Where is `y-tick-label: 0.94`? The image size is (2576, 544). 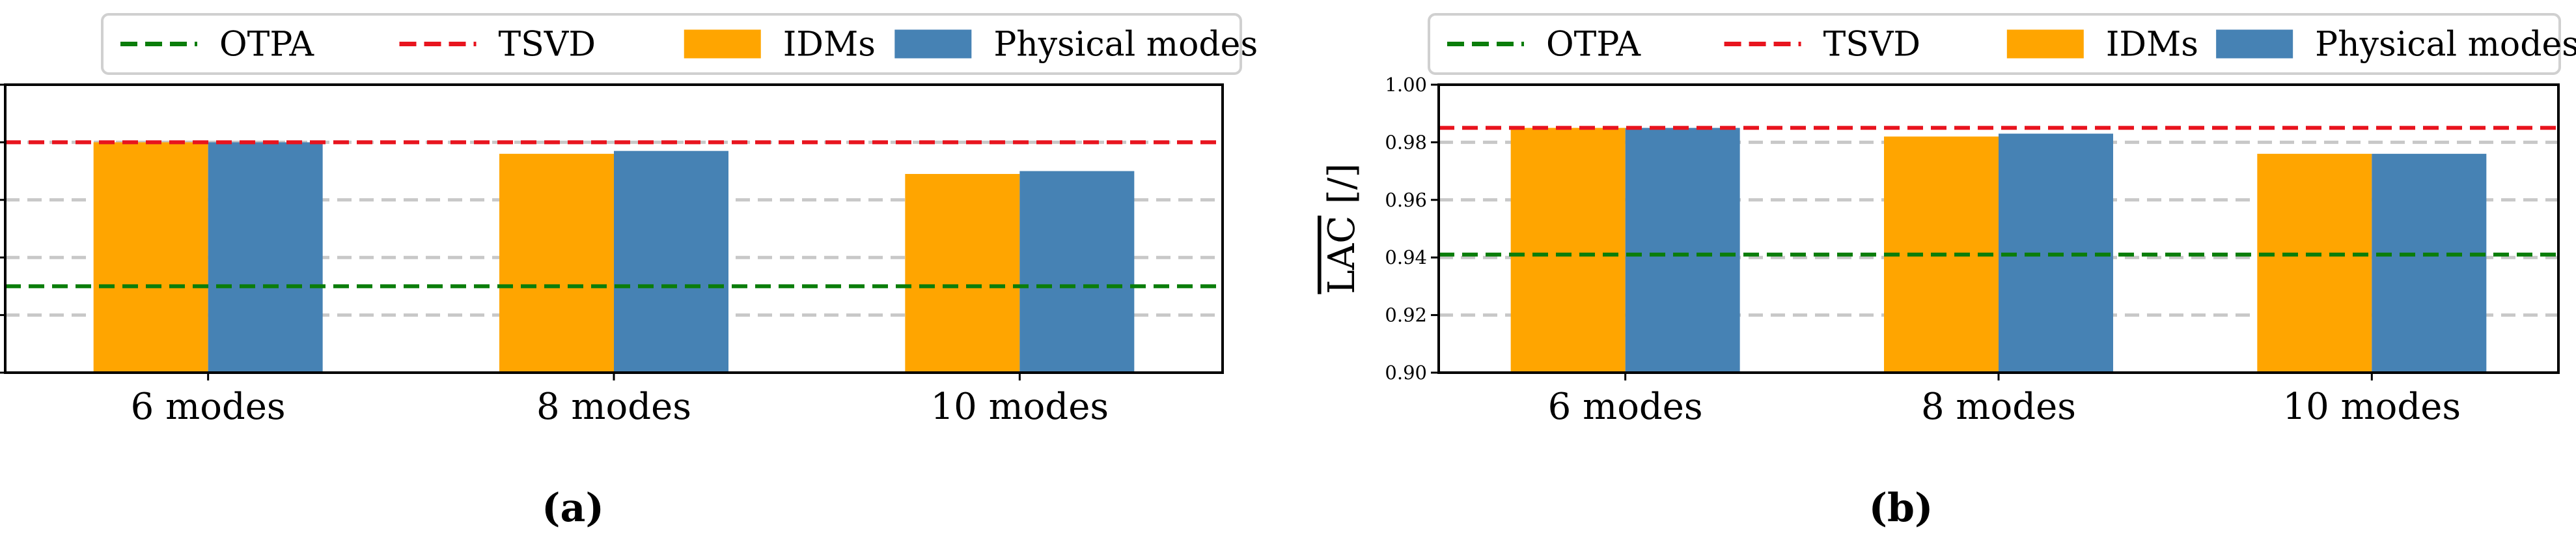 y-tick-label: 0.94 is located at coordinates (1406, 257).